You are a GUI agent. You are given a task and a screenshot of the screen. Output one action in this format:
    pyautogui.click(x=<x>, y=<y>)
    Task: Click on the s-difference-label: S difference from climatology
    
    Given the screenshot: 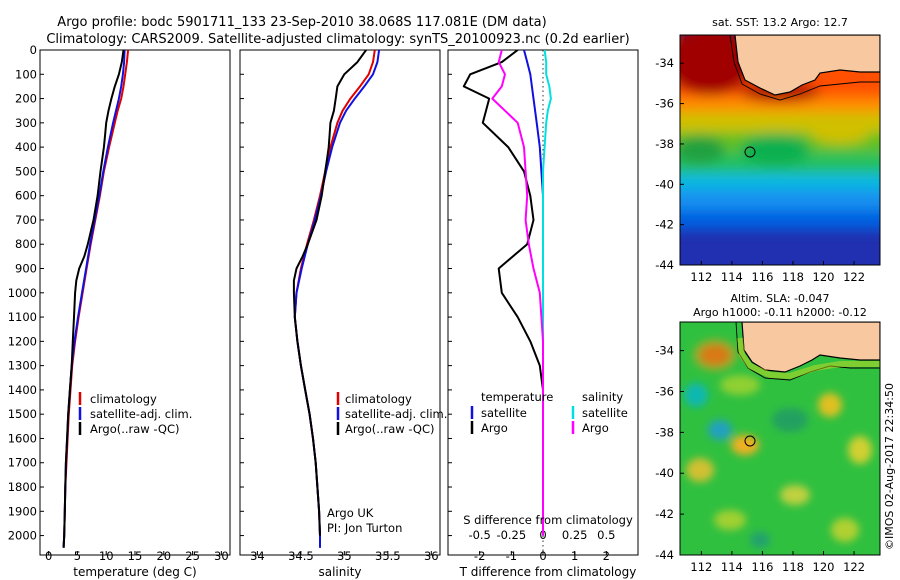 What is the action you would take?
    pyautogui.click(x=548, y=520)
    